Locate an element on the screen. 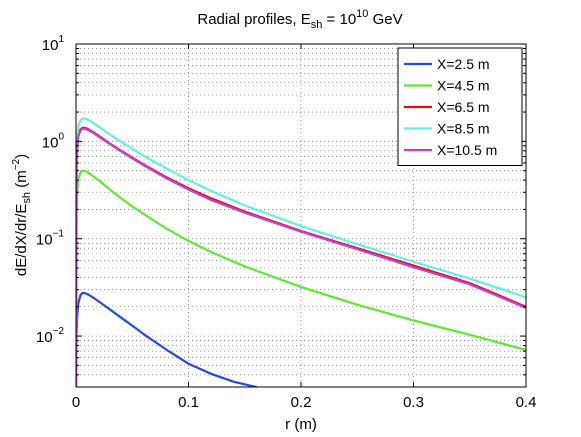 This screenshot has width=581, height=437. x-tick-label: 0.3 is located at coordinates (413, 402).